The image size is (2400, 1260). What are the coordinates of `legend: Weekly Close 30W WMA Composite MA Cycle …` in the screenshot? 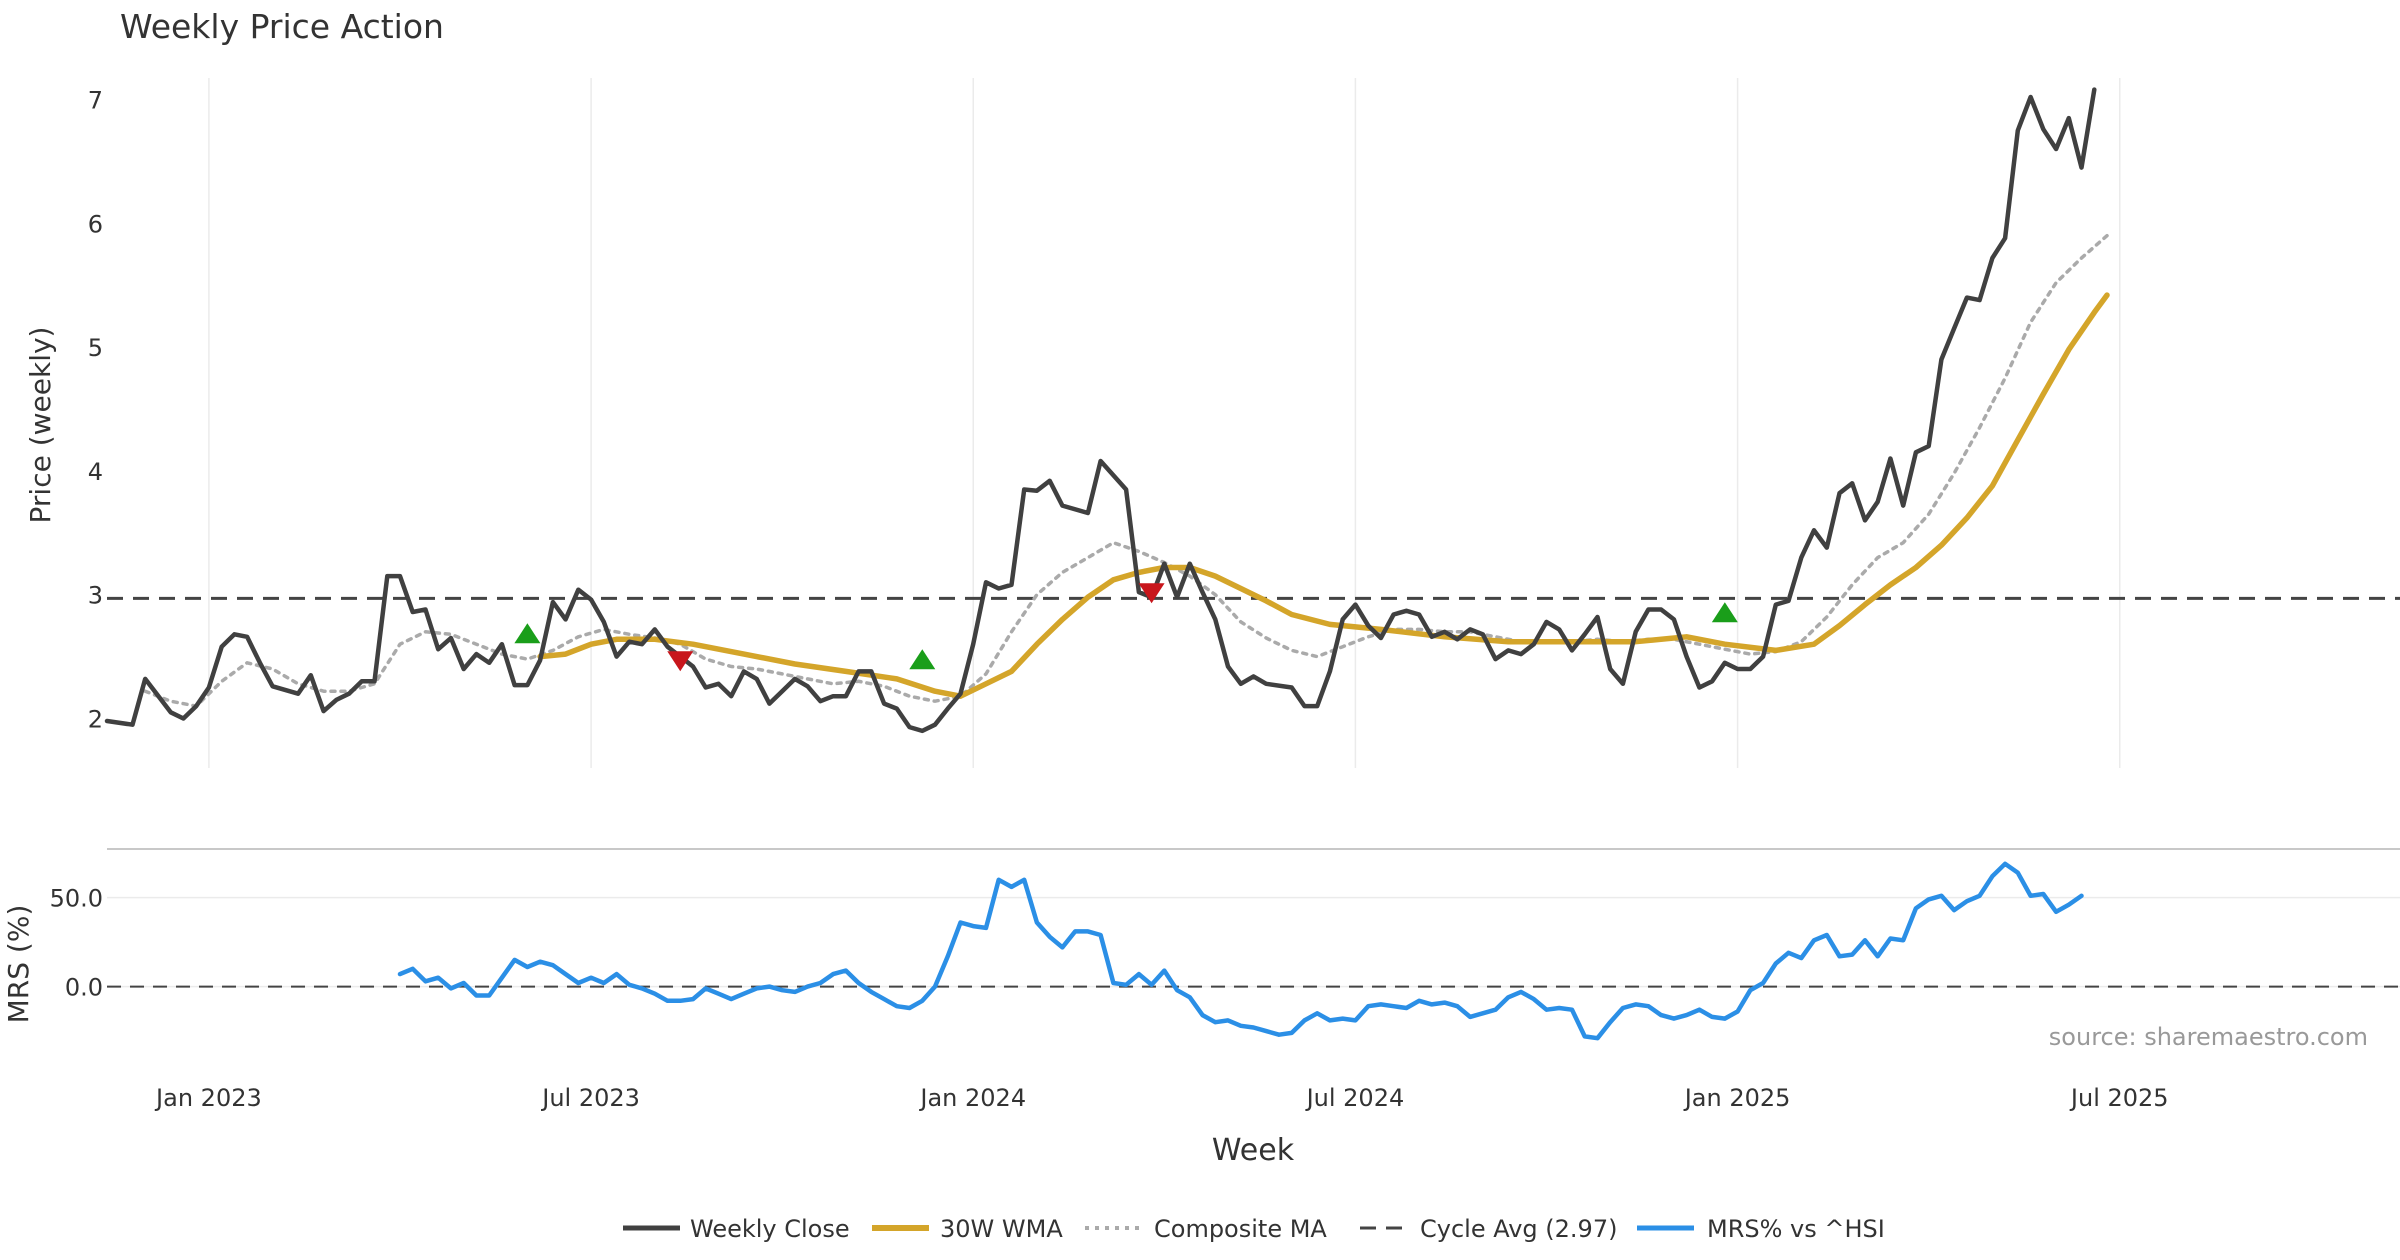 It's located at (1254, 1229).